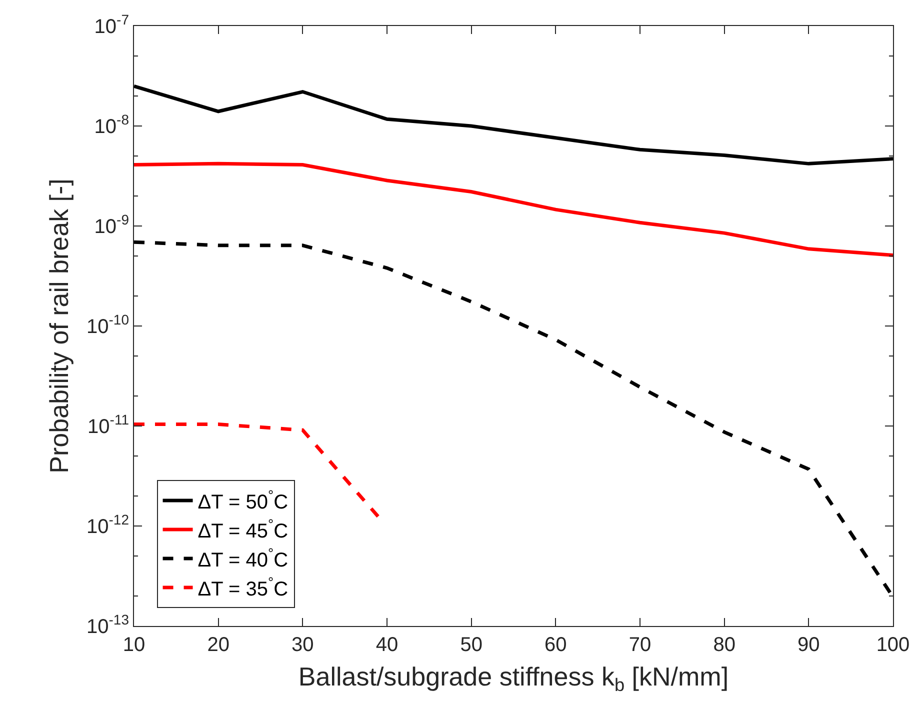 The height and width of the screenshot is (720, 922). I want to click on y-tick-label: 10$^{-10}$, so click(108, 325).